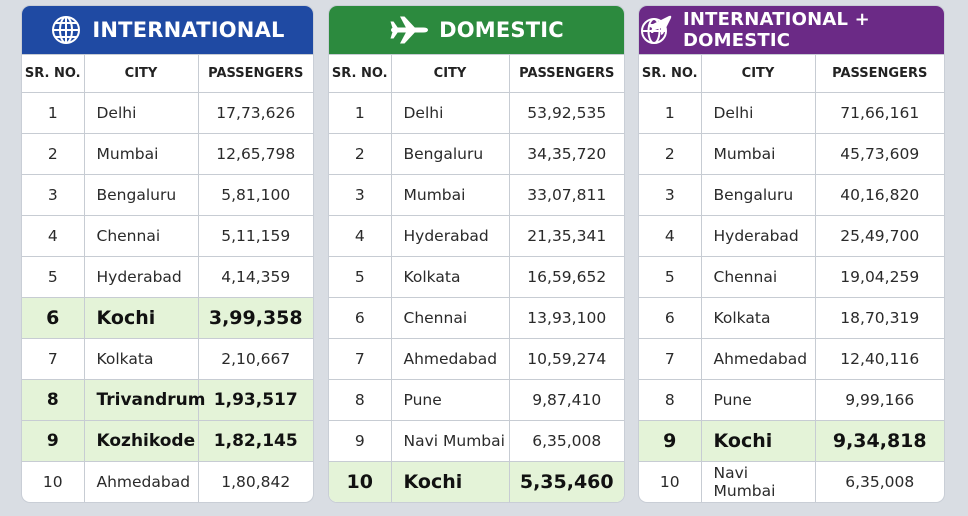 This screenshot has width=968, height=516. I want to click on table-row: 8 Trivandrum 1,93,517, so click(167, 400).